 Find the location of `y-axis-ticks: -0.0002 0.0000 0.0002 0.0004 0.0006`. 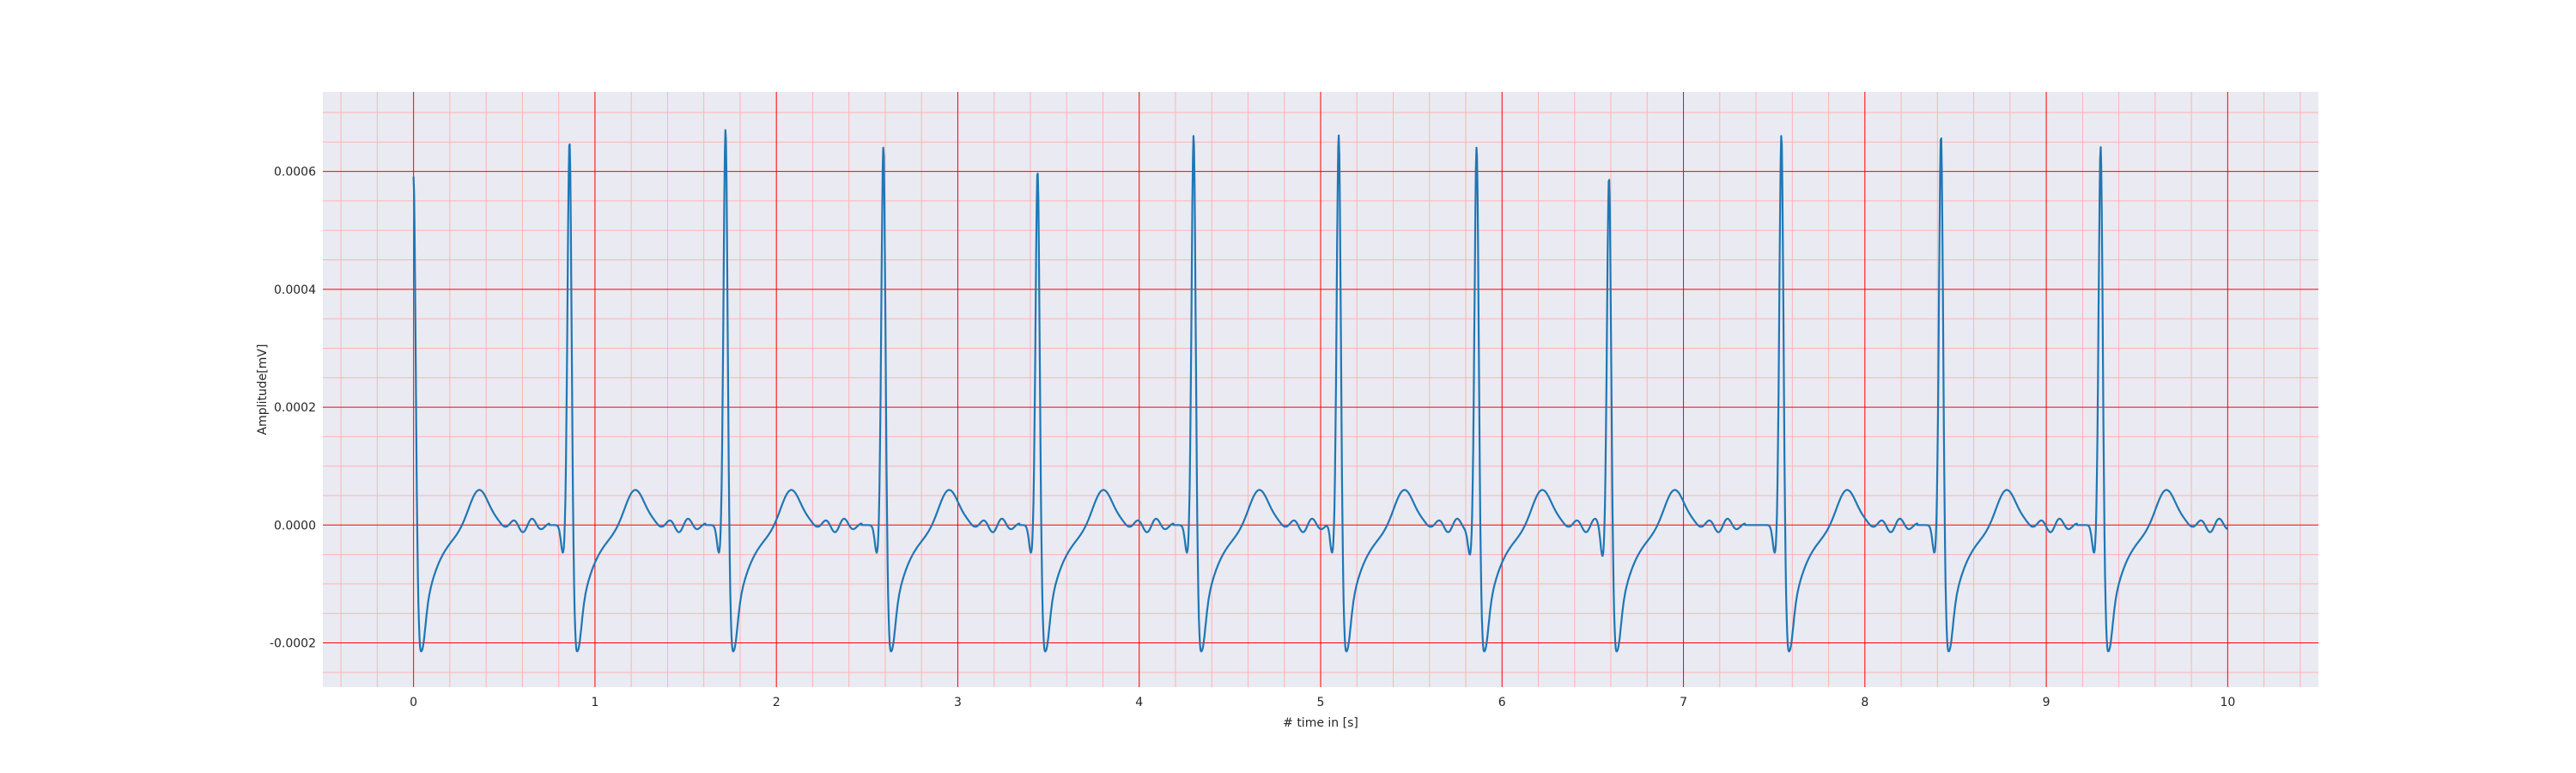

y-axis-ticks: -0.0002 0.0000 0.0002 0.0004 0.0006 is located at coordinates (293, 408).